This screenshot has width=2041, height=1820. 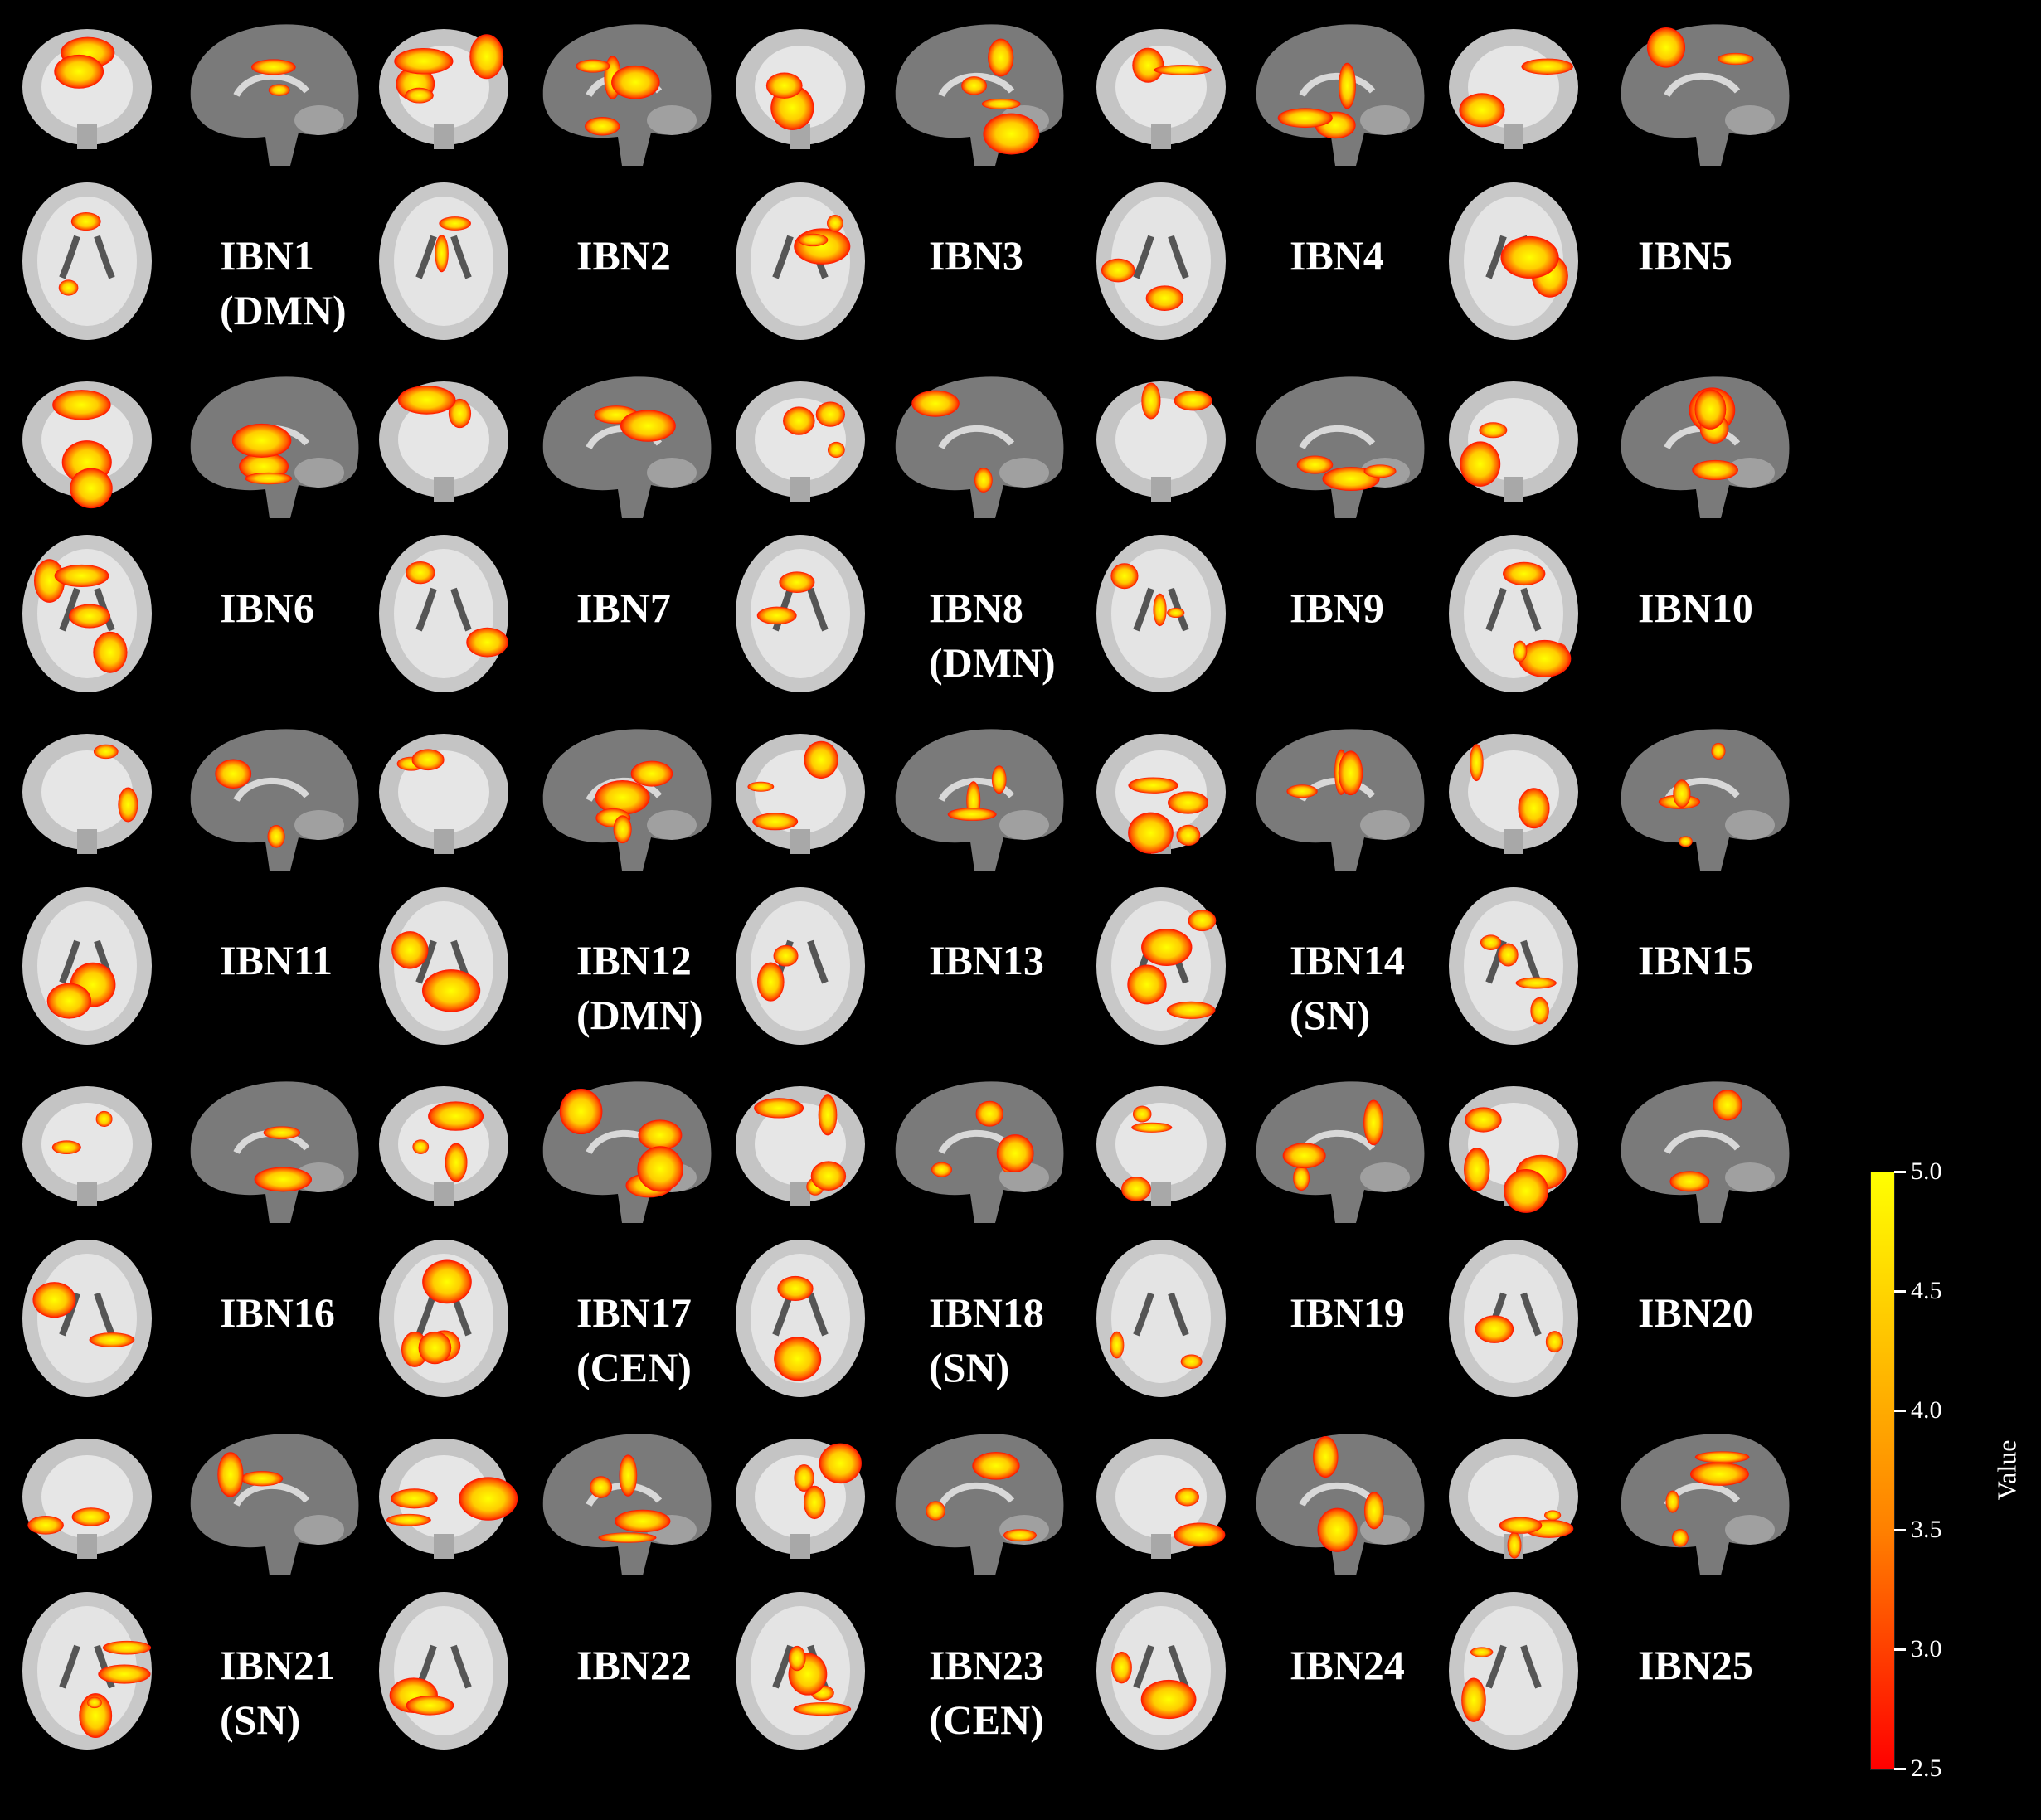 What do you see at coordinates (1696, 1665) in the screenshot?
I see `network-label: IBN25` at bounding box center [1696, 1665].